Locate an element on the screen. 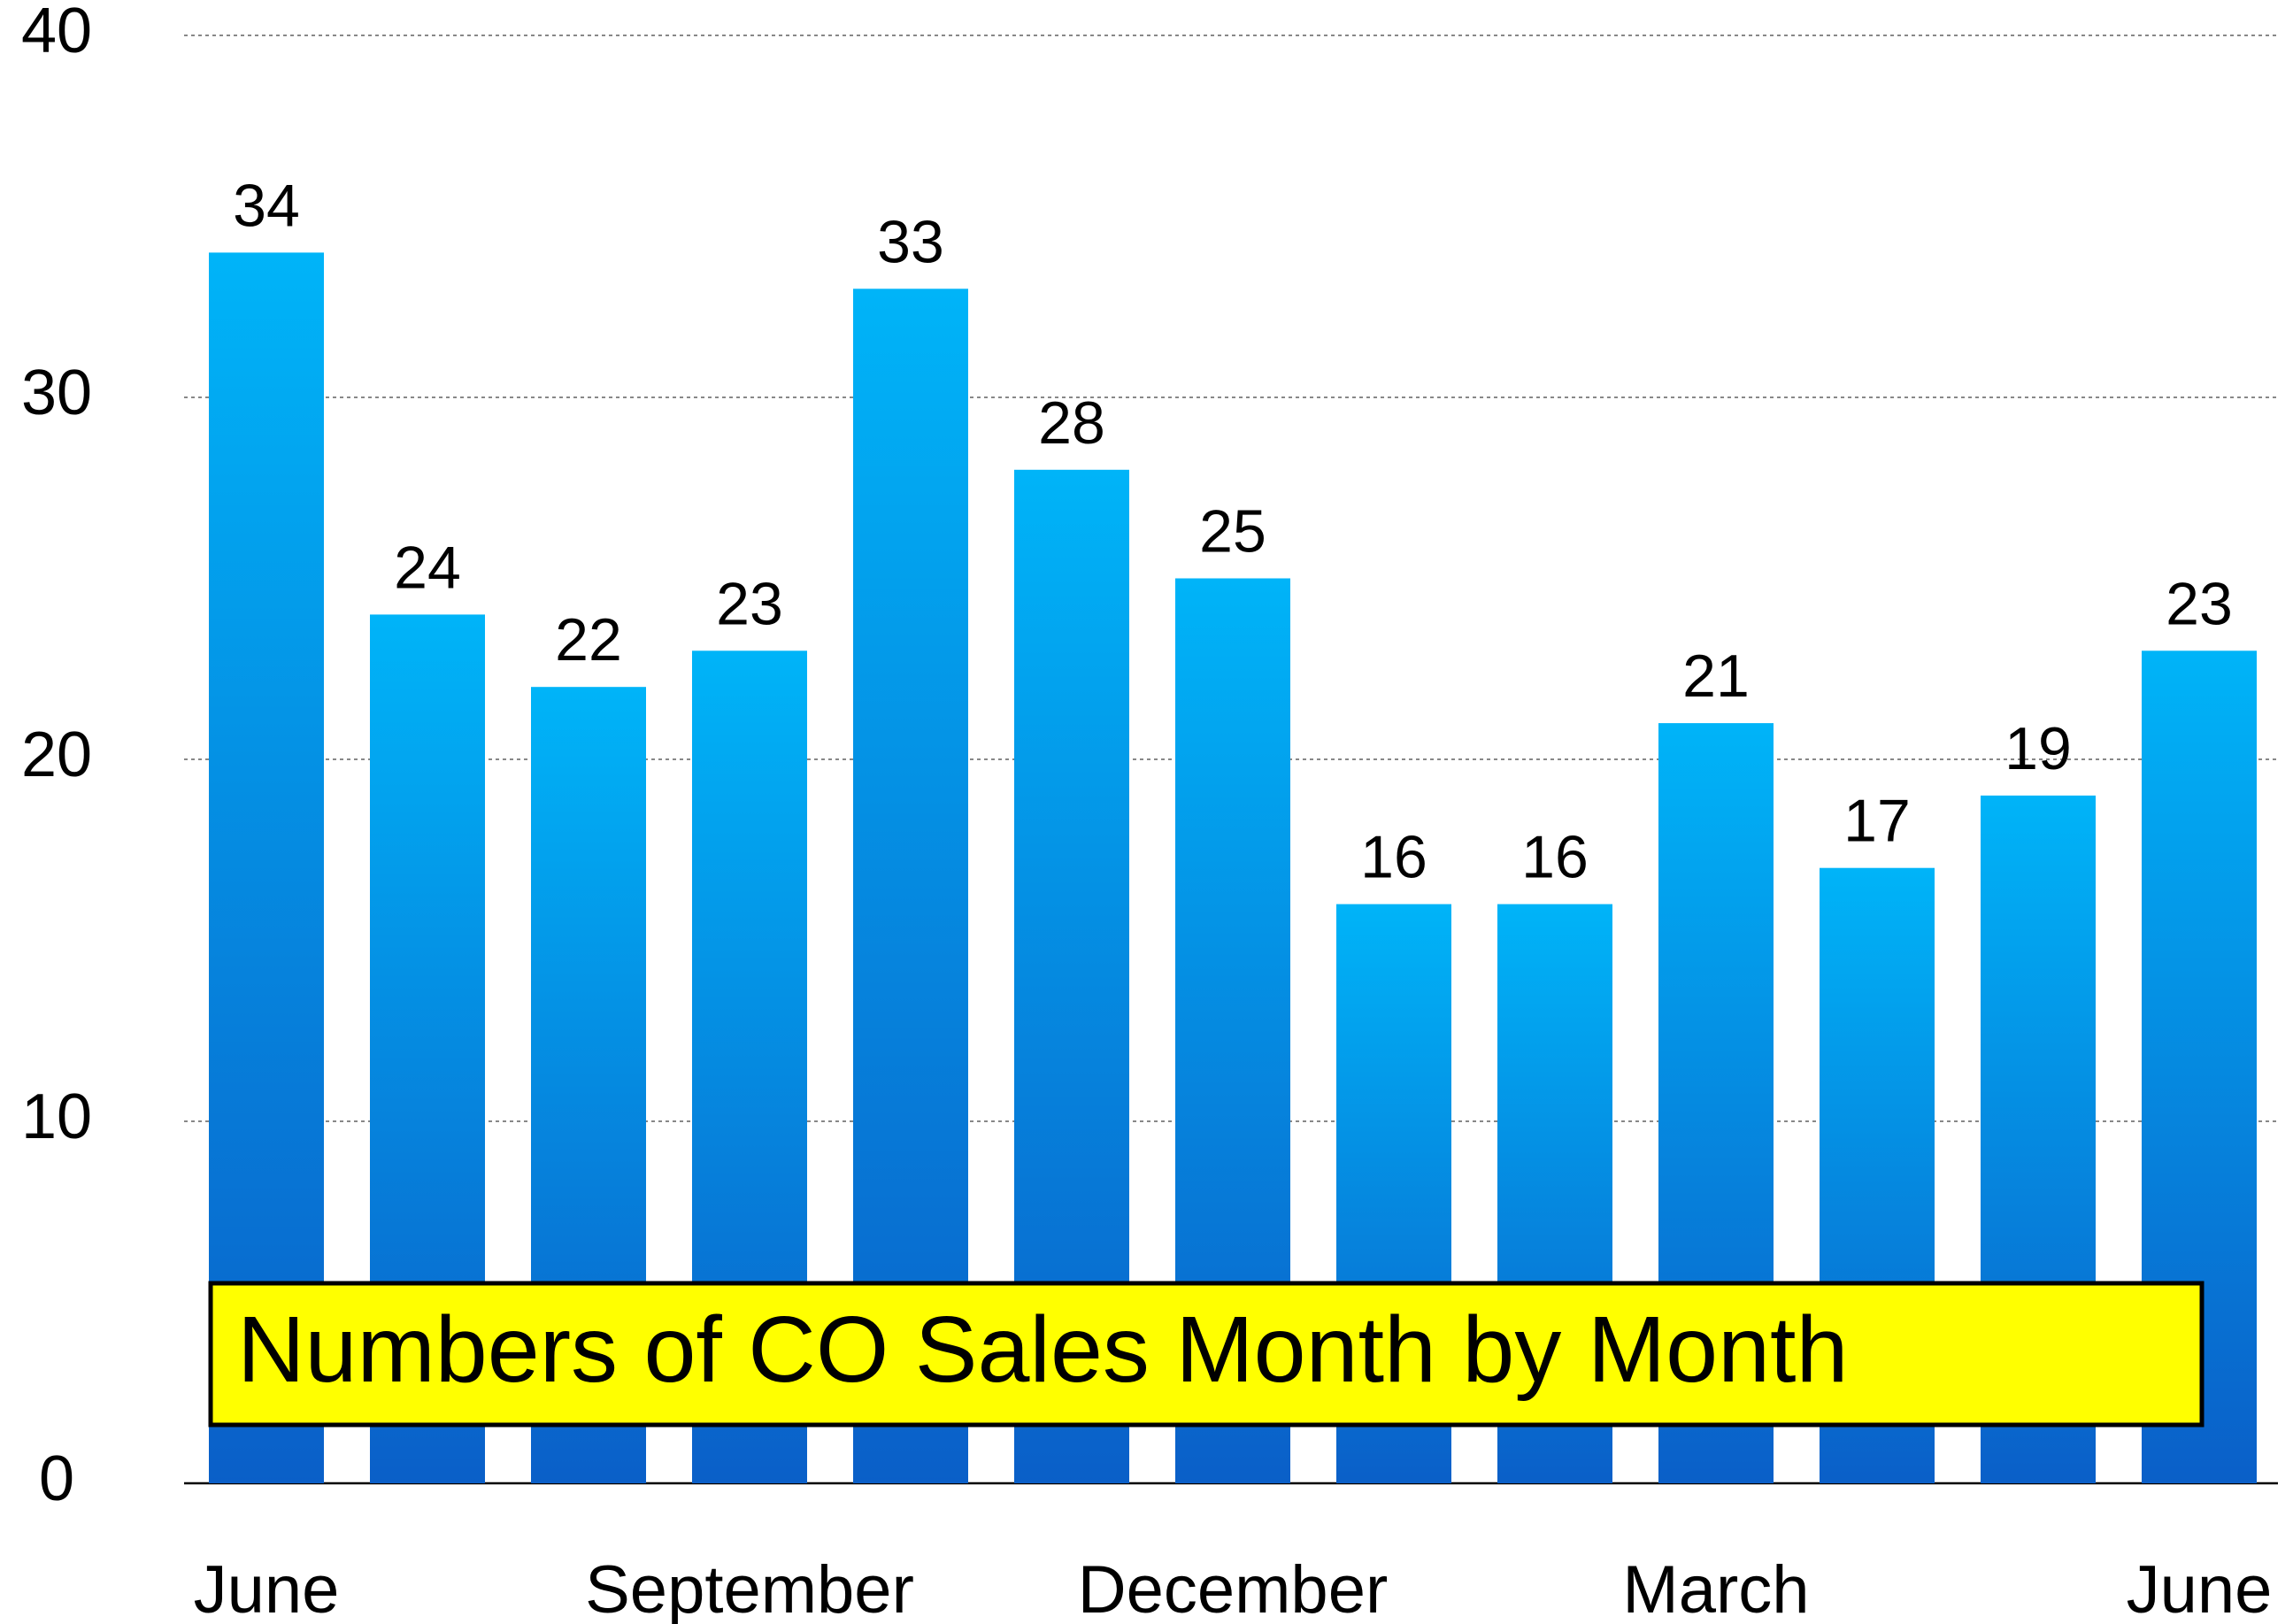 The width and height of the screenshot is (2293, 1624). y-tick-label: 0 is located at coordinates (56, 1478).